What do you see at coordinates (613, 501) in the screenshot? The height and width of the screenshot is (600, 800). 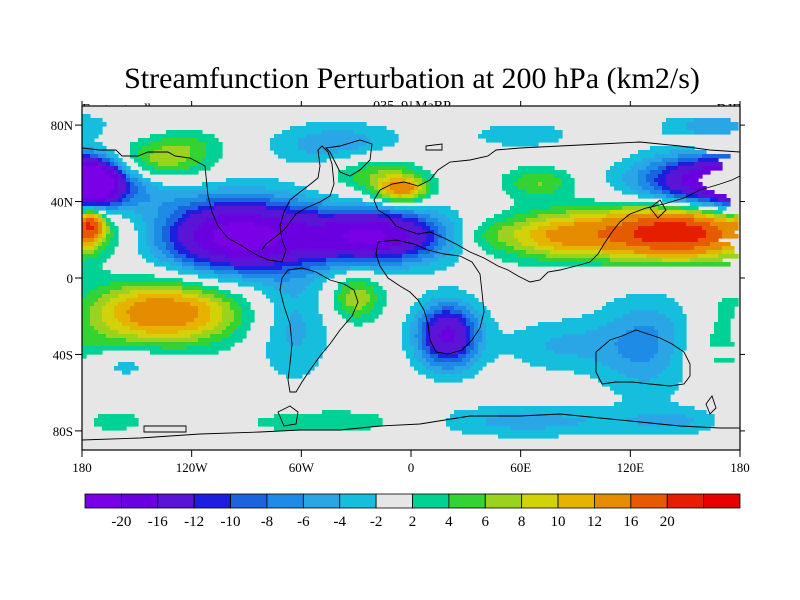 I see `colorbar-swatch` at bounding box center [613, 501].